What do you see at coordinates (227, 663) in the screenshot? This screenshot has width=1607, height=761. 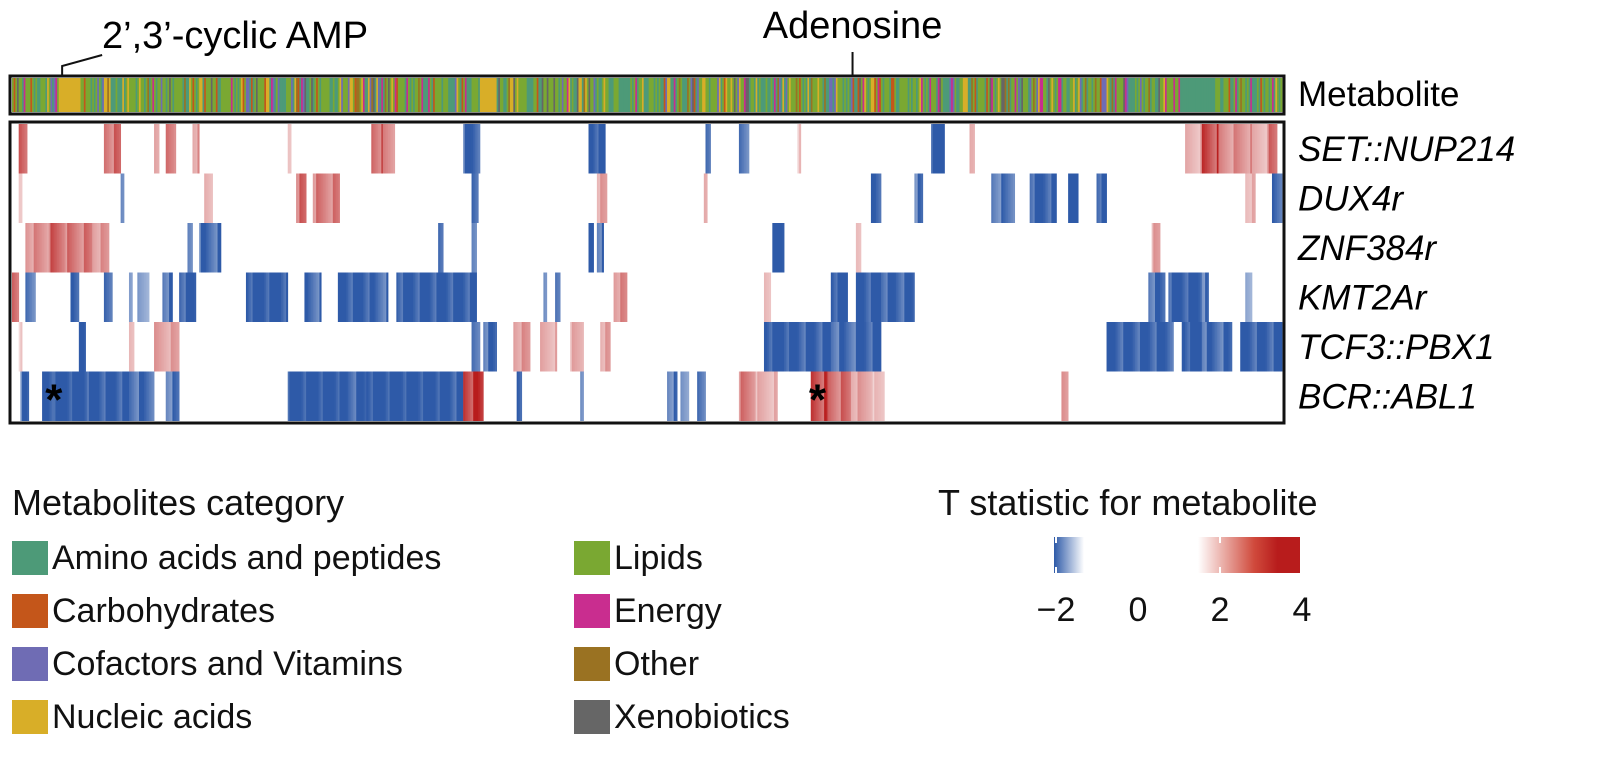 I see `category-label: Cofactors and Vitamins` at bounding box center [227, 663].